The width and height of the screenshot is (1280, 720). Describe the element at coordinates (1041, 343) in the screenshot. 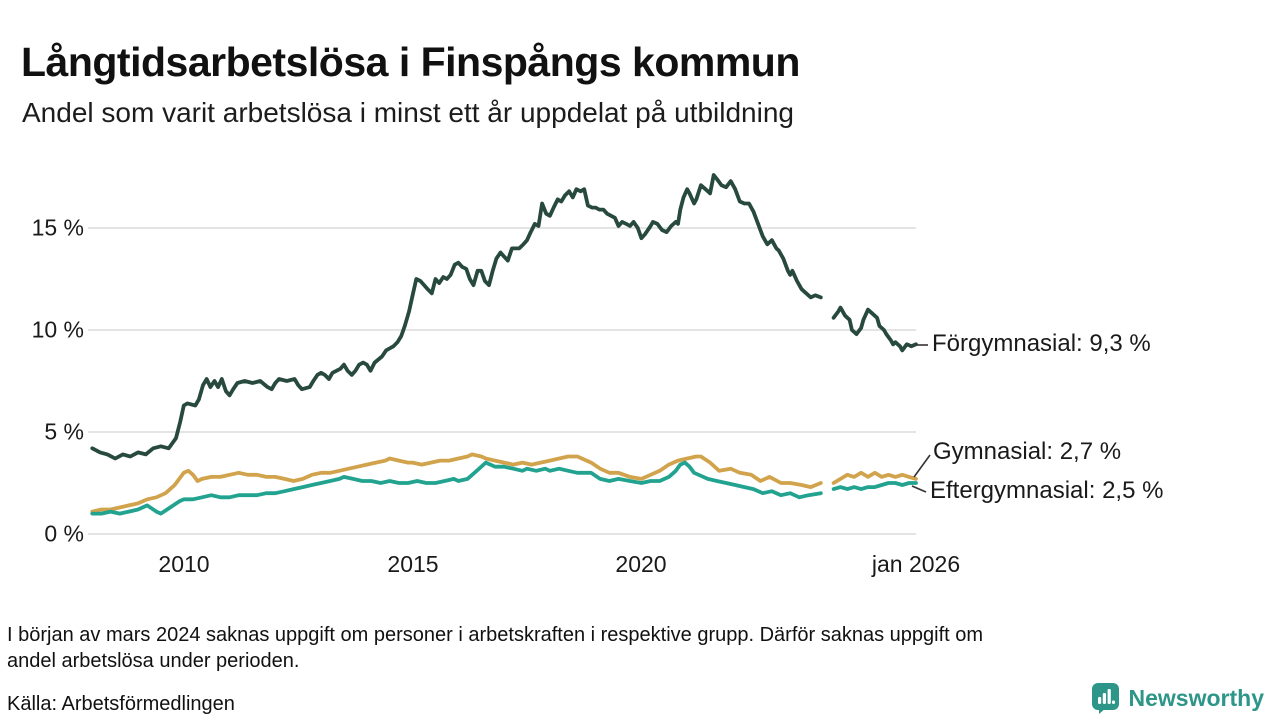

I see `series-label-forgymnasial: Förgymnasial: 9,3 %` at that location.